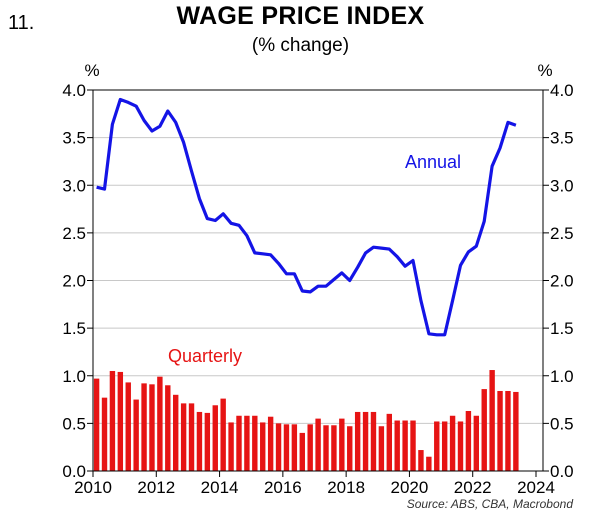  What do you see at coordinates (562, 328) in the screenshot?
I see `y-tick-label-right: 1.5` at bounding box center [562, 328].